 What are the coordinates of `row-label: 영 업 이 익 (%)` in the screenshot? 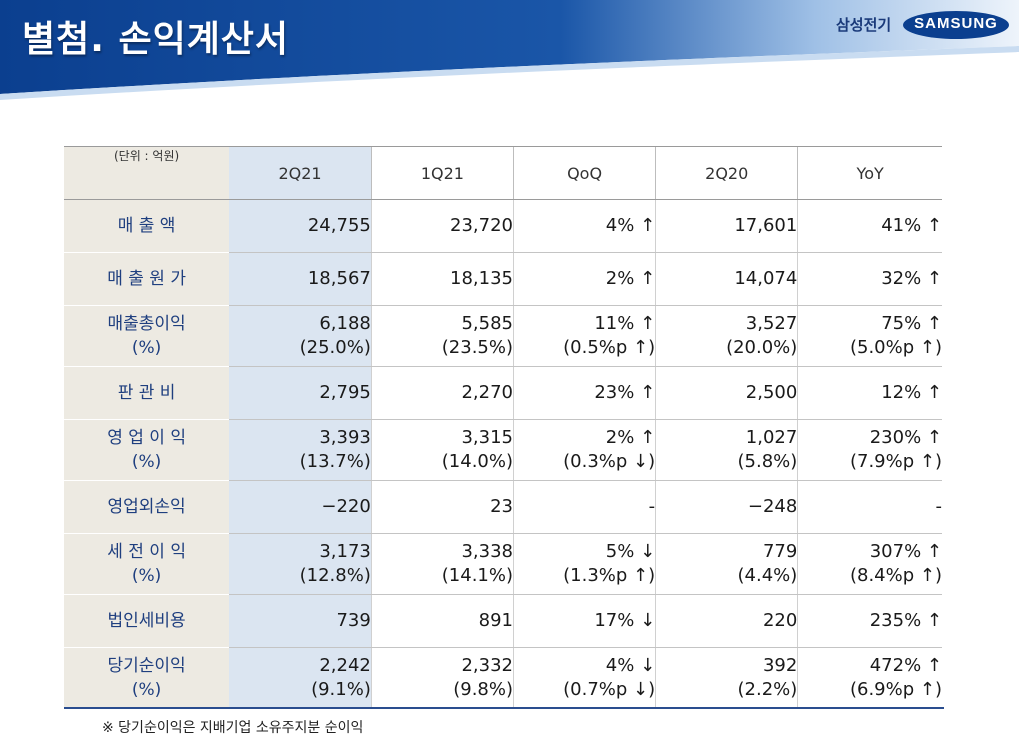 It's located at (147, 450).